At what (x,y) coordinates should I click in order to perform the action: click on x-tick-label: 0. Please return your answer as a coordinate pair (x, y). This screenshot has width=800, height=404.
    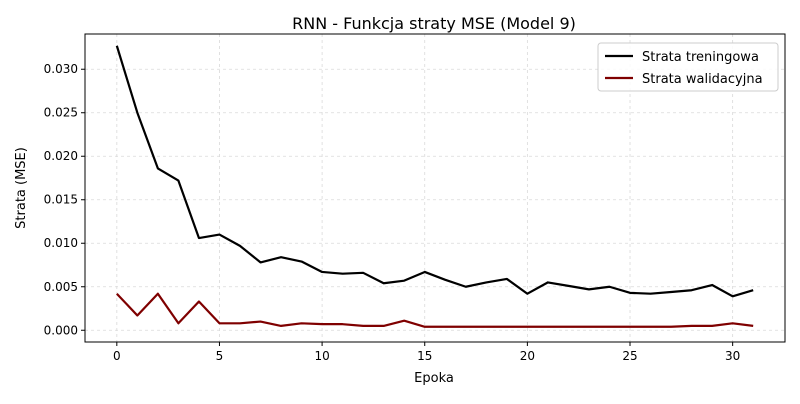
    Looking at the image, I should click on (117, 356).